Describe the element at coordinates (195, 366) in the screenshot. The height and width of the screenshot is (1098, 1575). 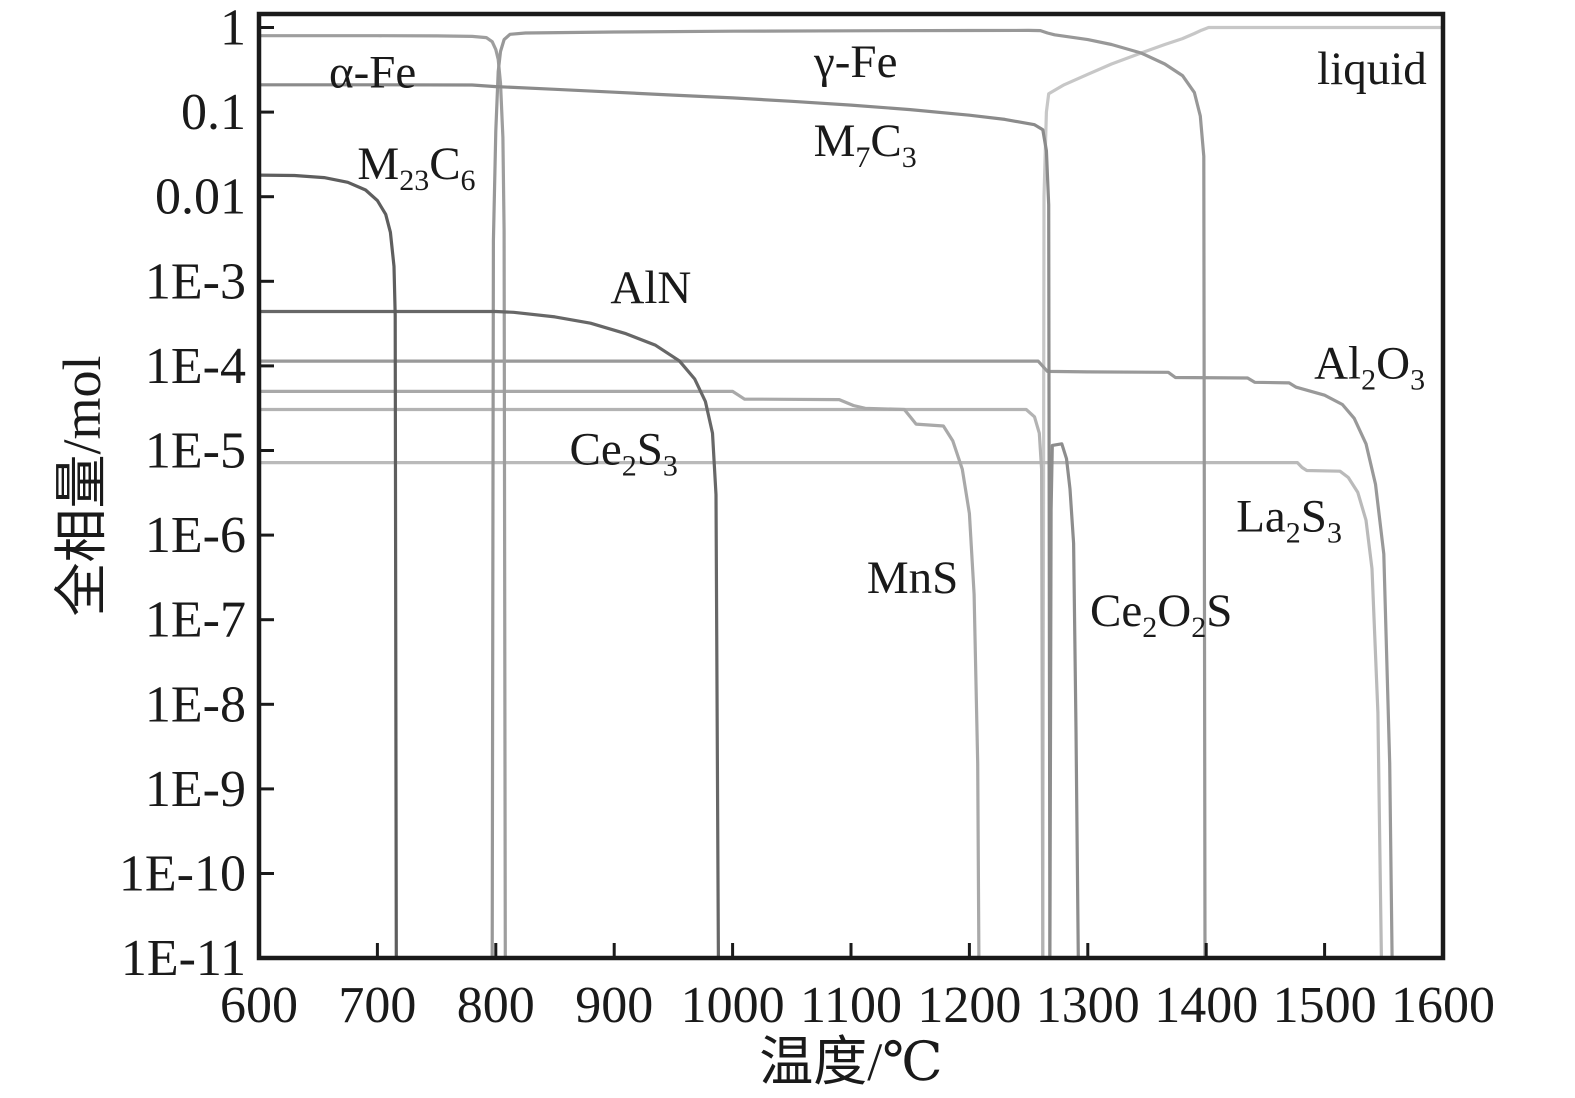
I see `y-tick-label: 1E-4` at that location.